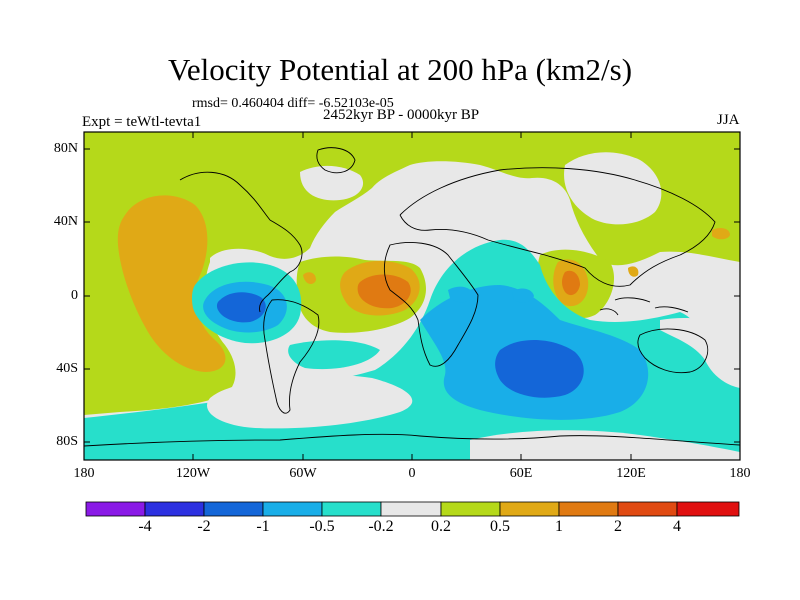 This screenshot has width=800, height=600. Describe the element at coordinates (67, 441) in the screenshot. I see `y-tick-label: 80S` at that location.